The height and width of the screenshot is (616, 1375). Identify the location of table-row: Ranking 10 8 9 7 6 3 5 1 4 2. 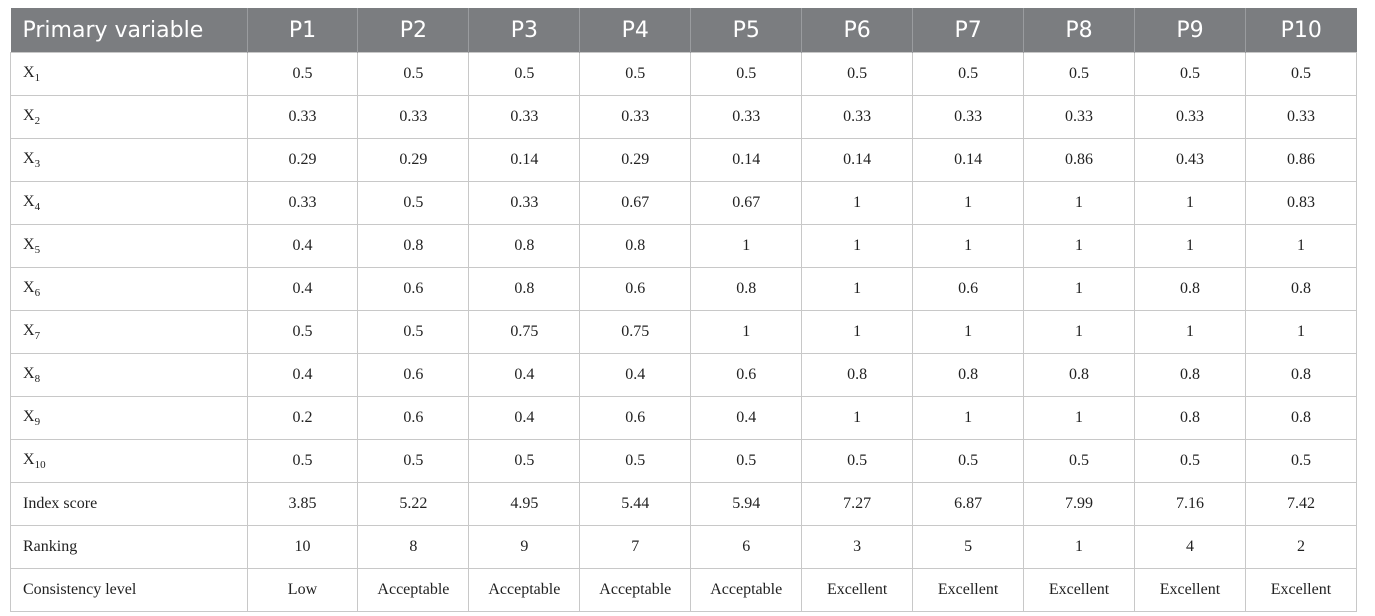
(684, 547).